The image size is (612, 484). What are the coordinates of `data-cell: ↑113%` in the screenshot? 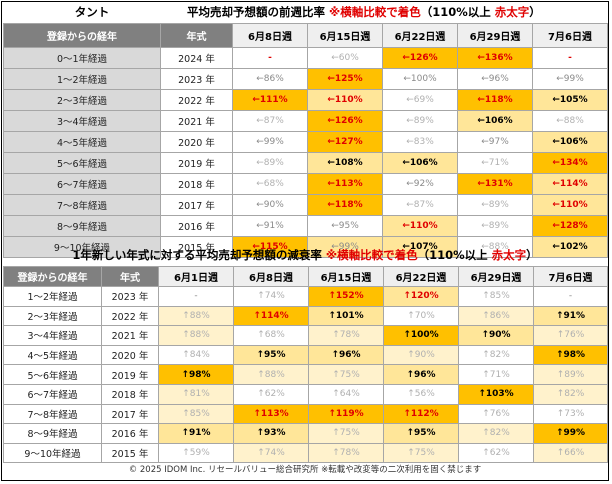 It's located at (271, 414).